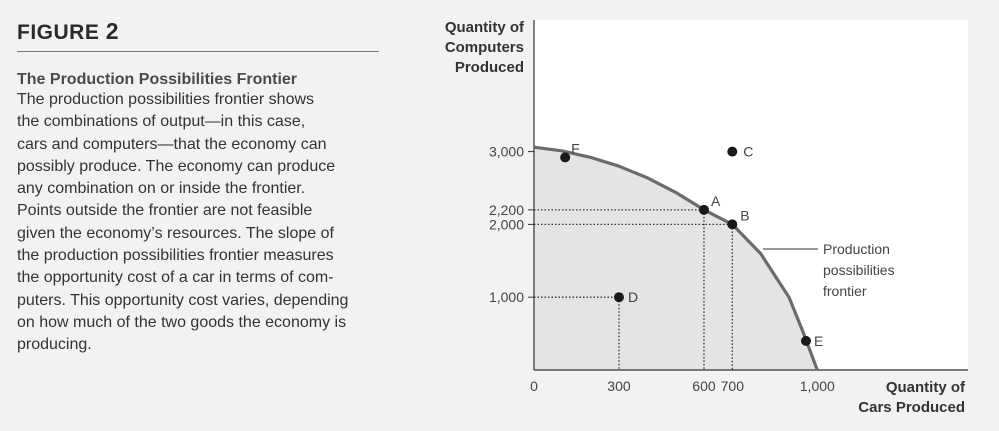  Describe the element at coordinates (859, 270) in the screenshot. I see `frontier-label: possibilities` at that location.